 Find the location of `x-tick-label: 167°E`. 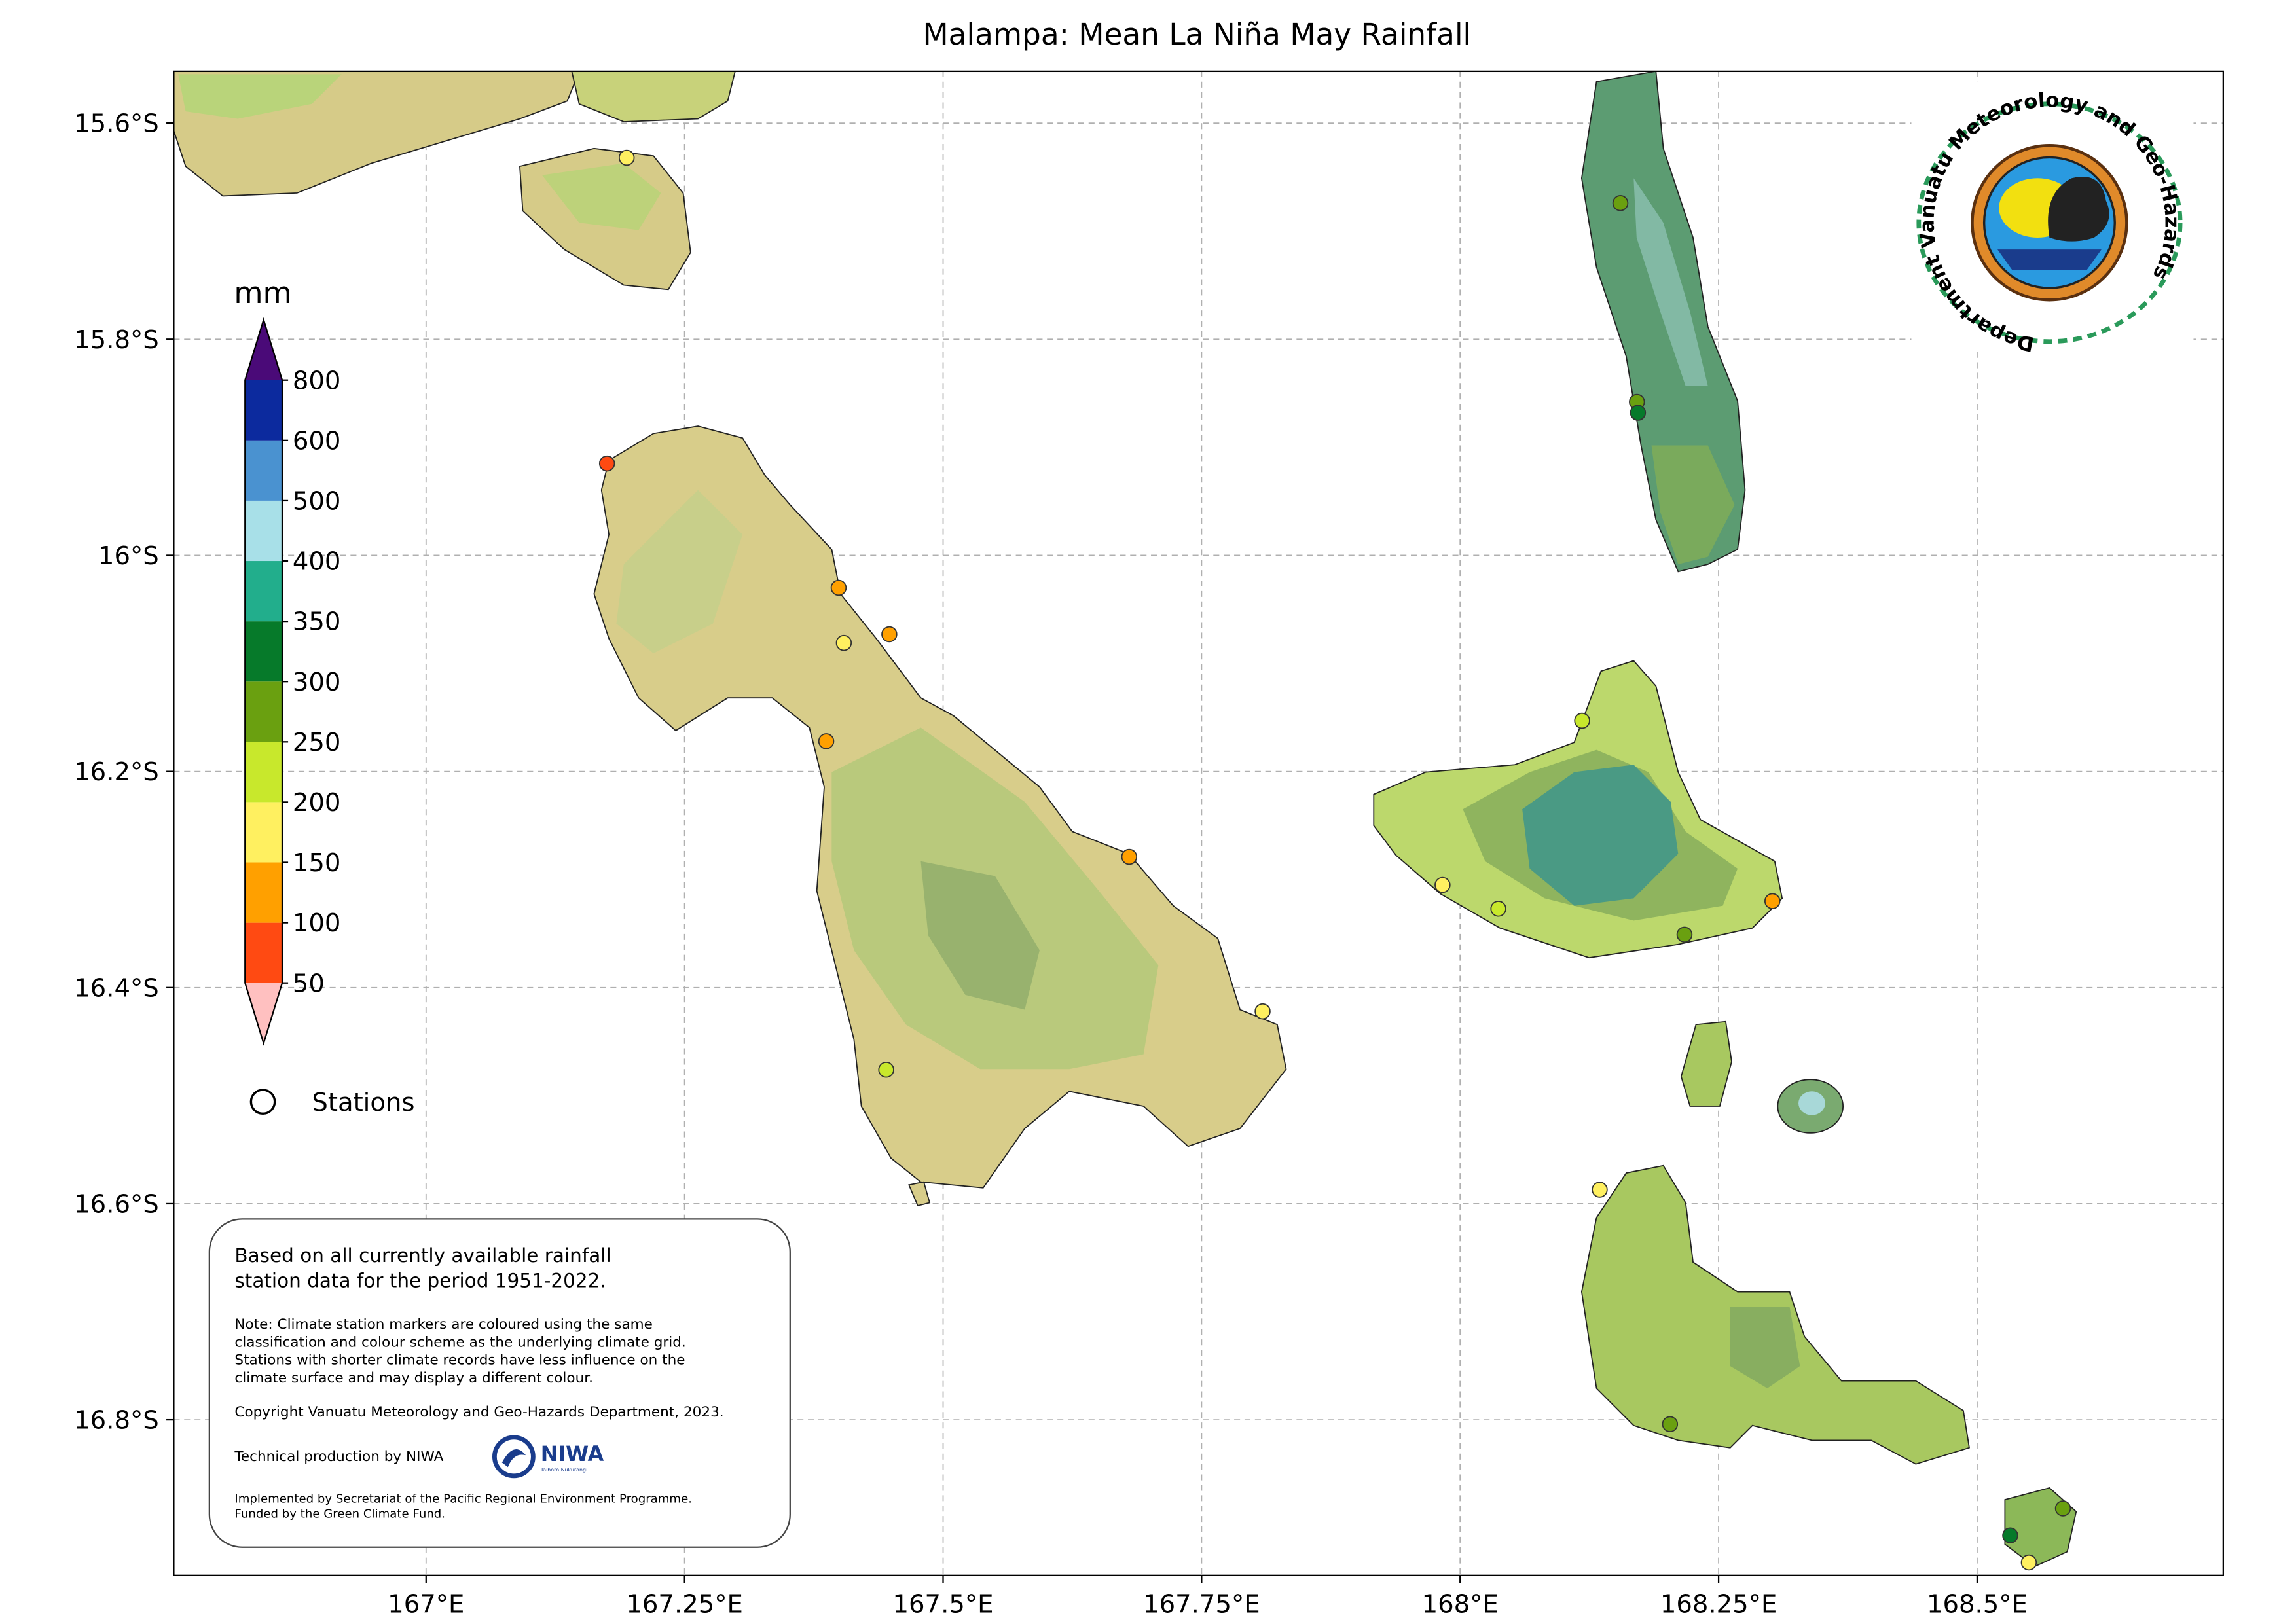

x-tick-label: 167°E is located at coordinates (426, 1604).